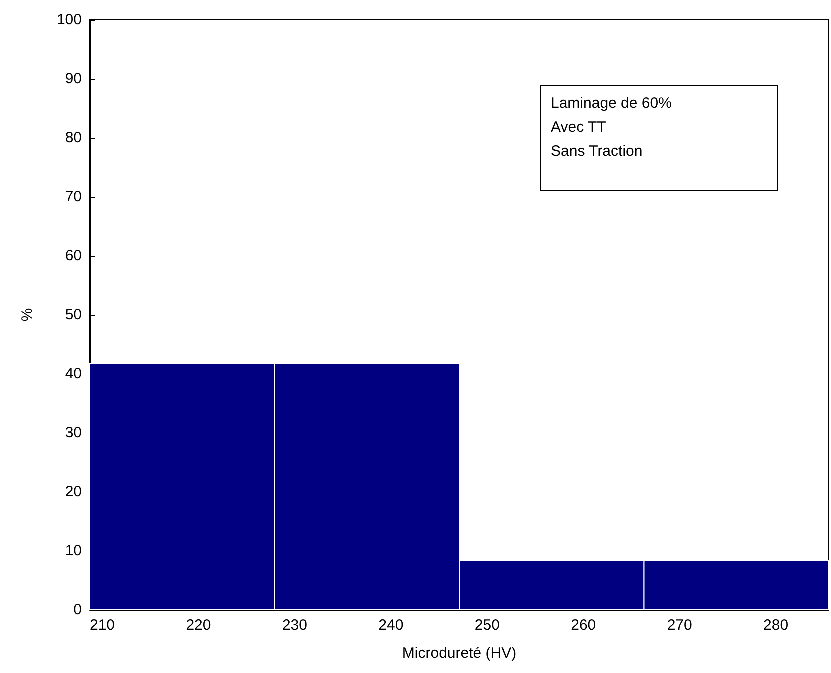  Describe the element at coordinates (73, 551) in the screenshot. I see `y-tick-label: 10` at that location.